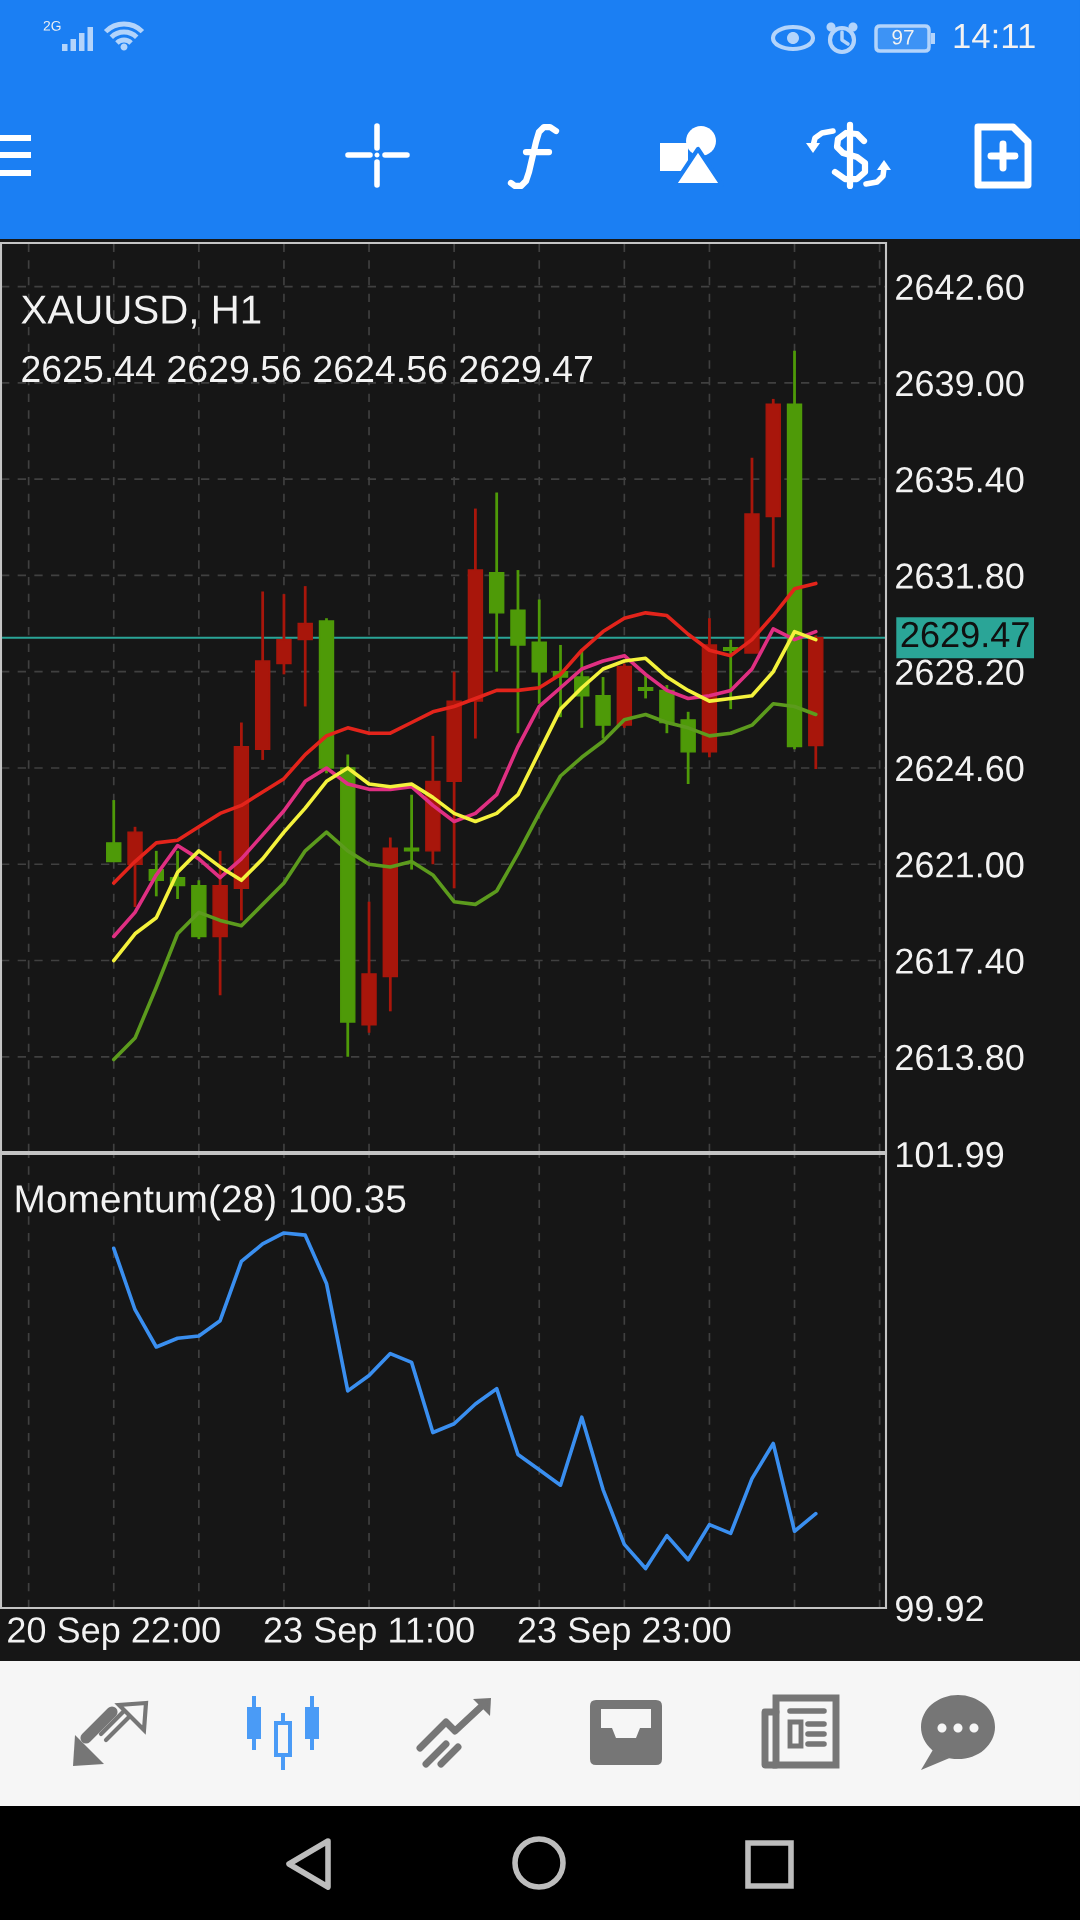  Describe the element at coordinates (369, 1633) in the screenshot. I see `x-tick-label: 23 Sep 11:00` at that location.